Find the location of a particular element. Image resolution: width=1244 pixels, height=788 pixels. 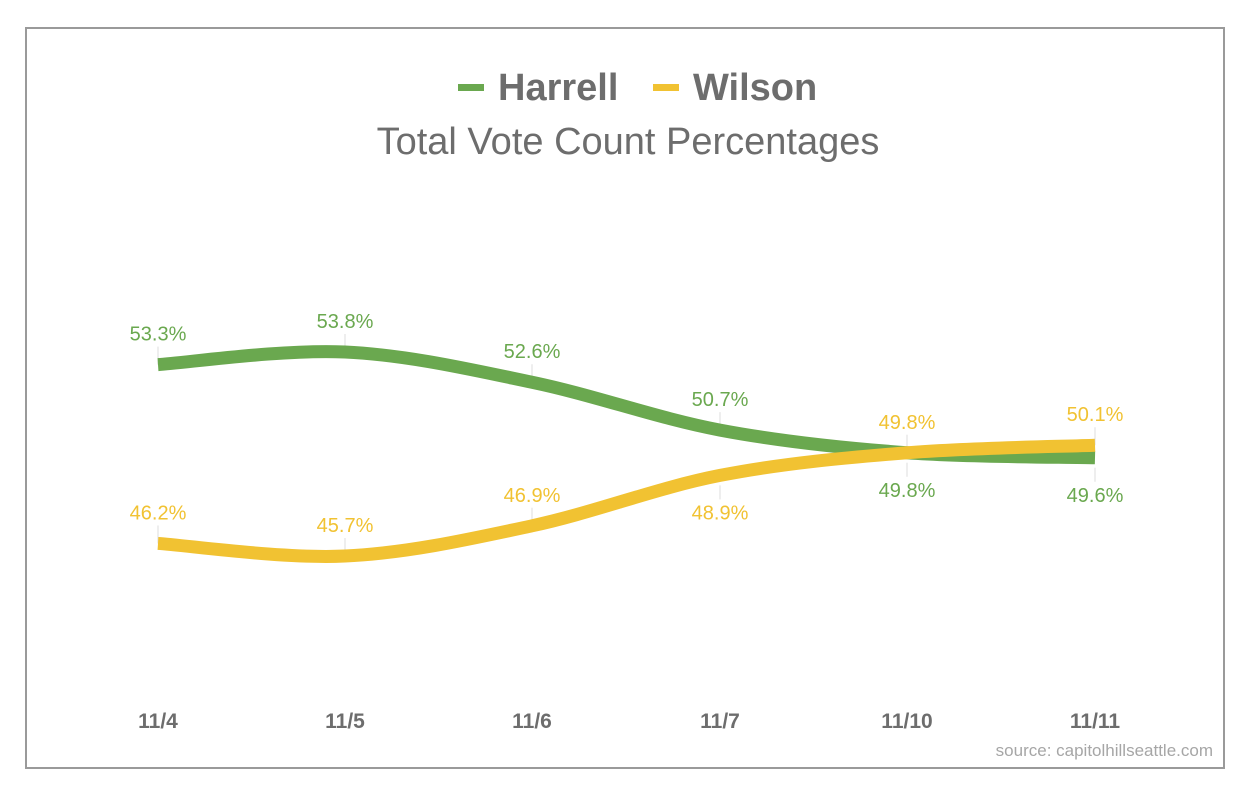

data-label-wilson: 49.8% is located at coordinates (907, 423).